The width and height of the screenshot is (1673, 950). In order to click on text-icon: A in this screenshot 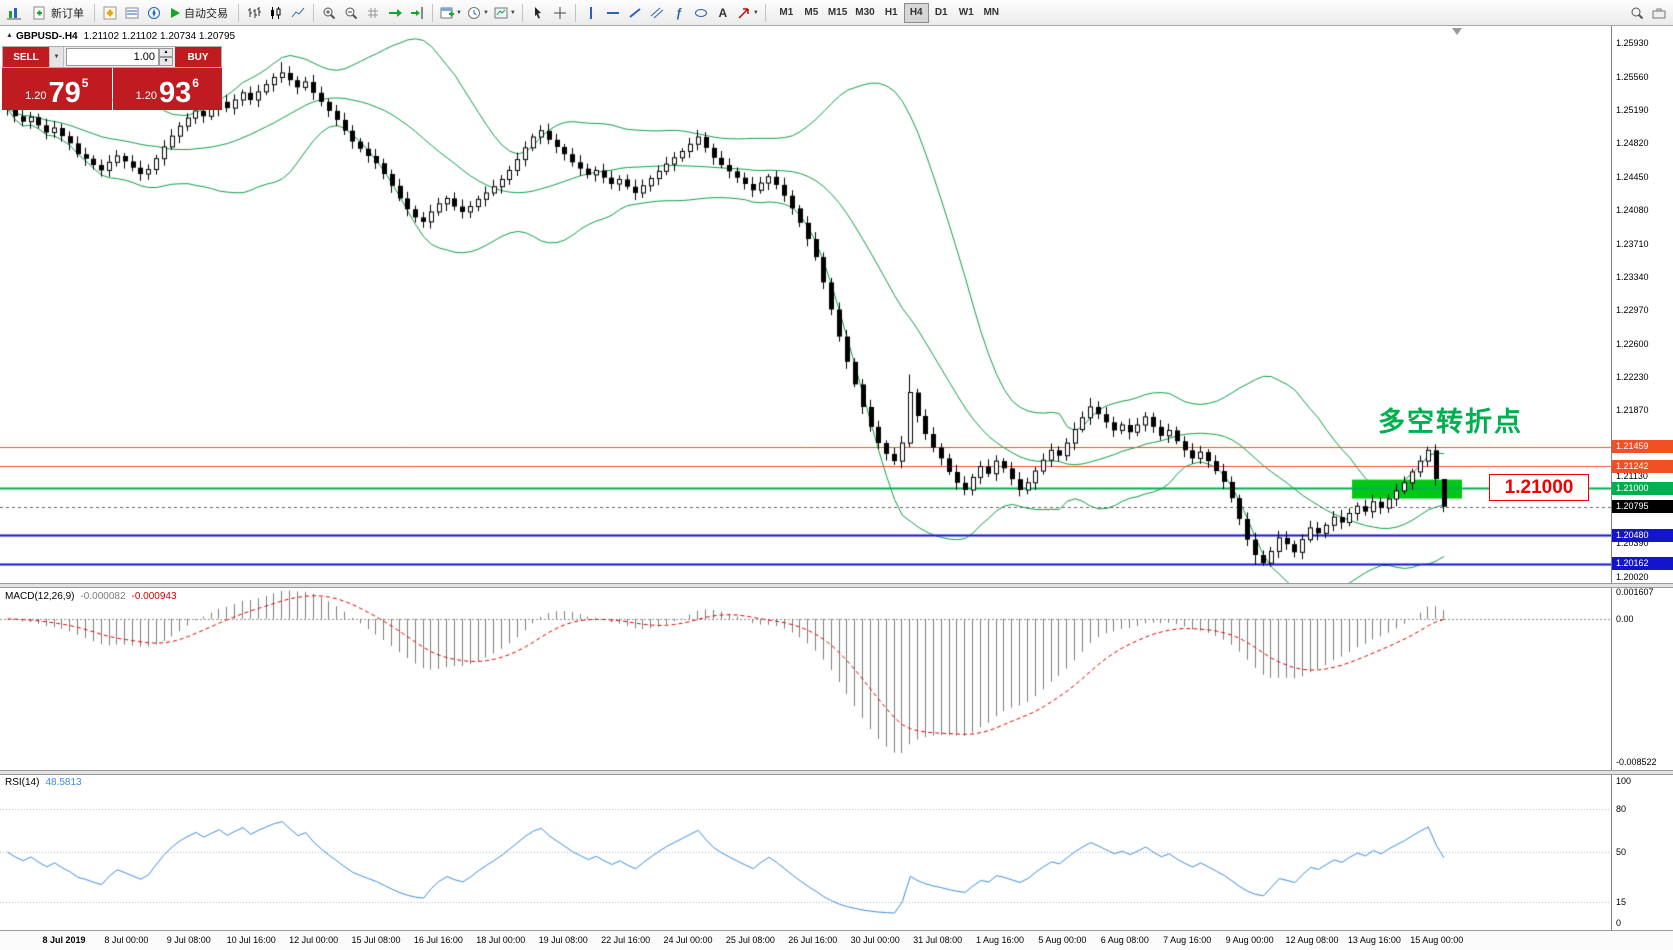, I will do `click(723, 12)`.